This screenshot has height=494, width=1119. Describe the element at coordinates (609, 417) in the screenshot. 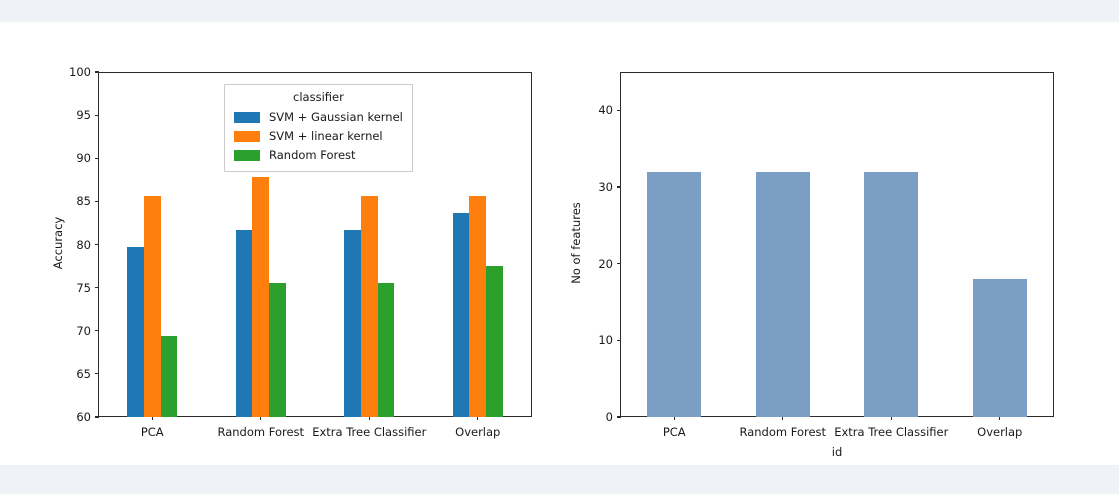

I see `y-tick-label: 0` at that location.